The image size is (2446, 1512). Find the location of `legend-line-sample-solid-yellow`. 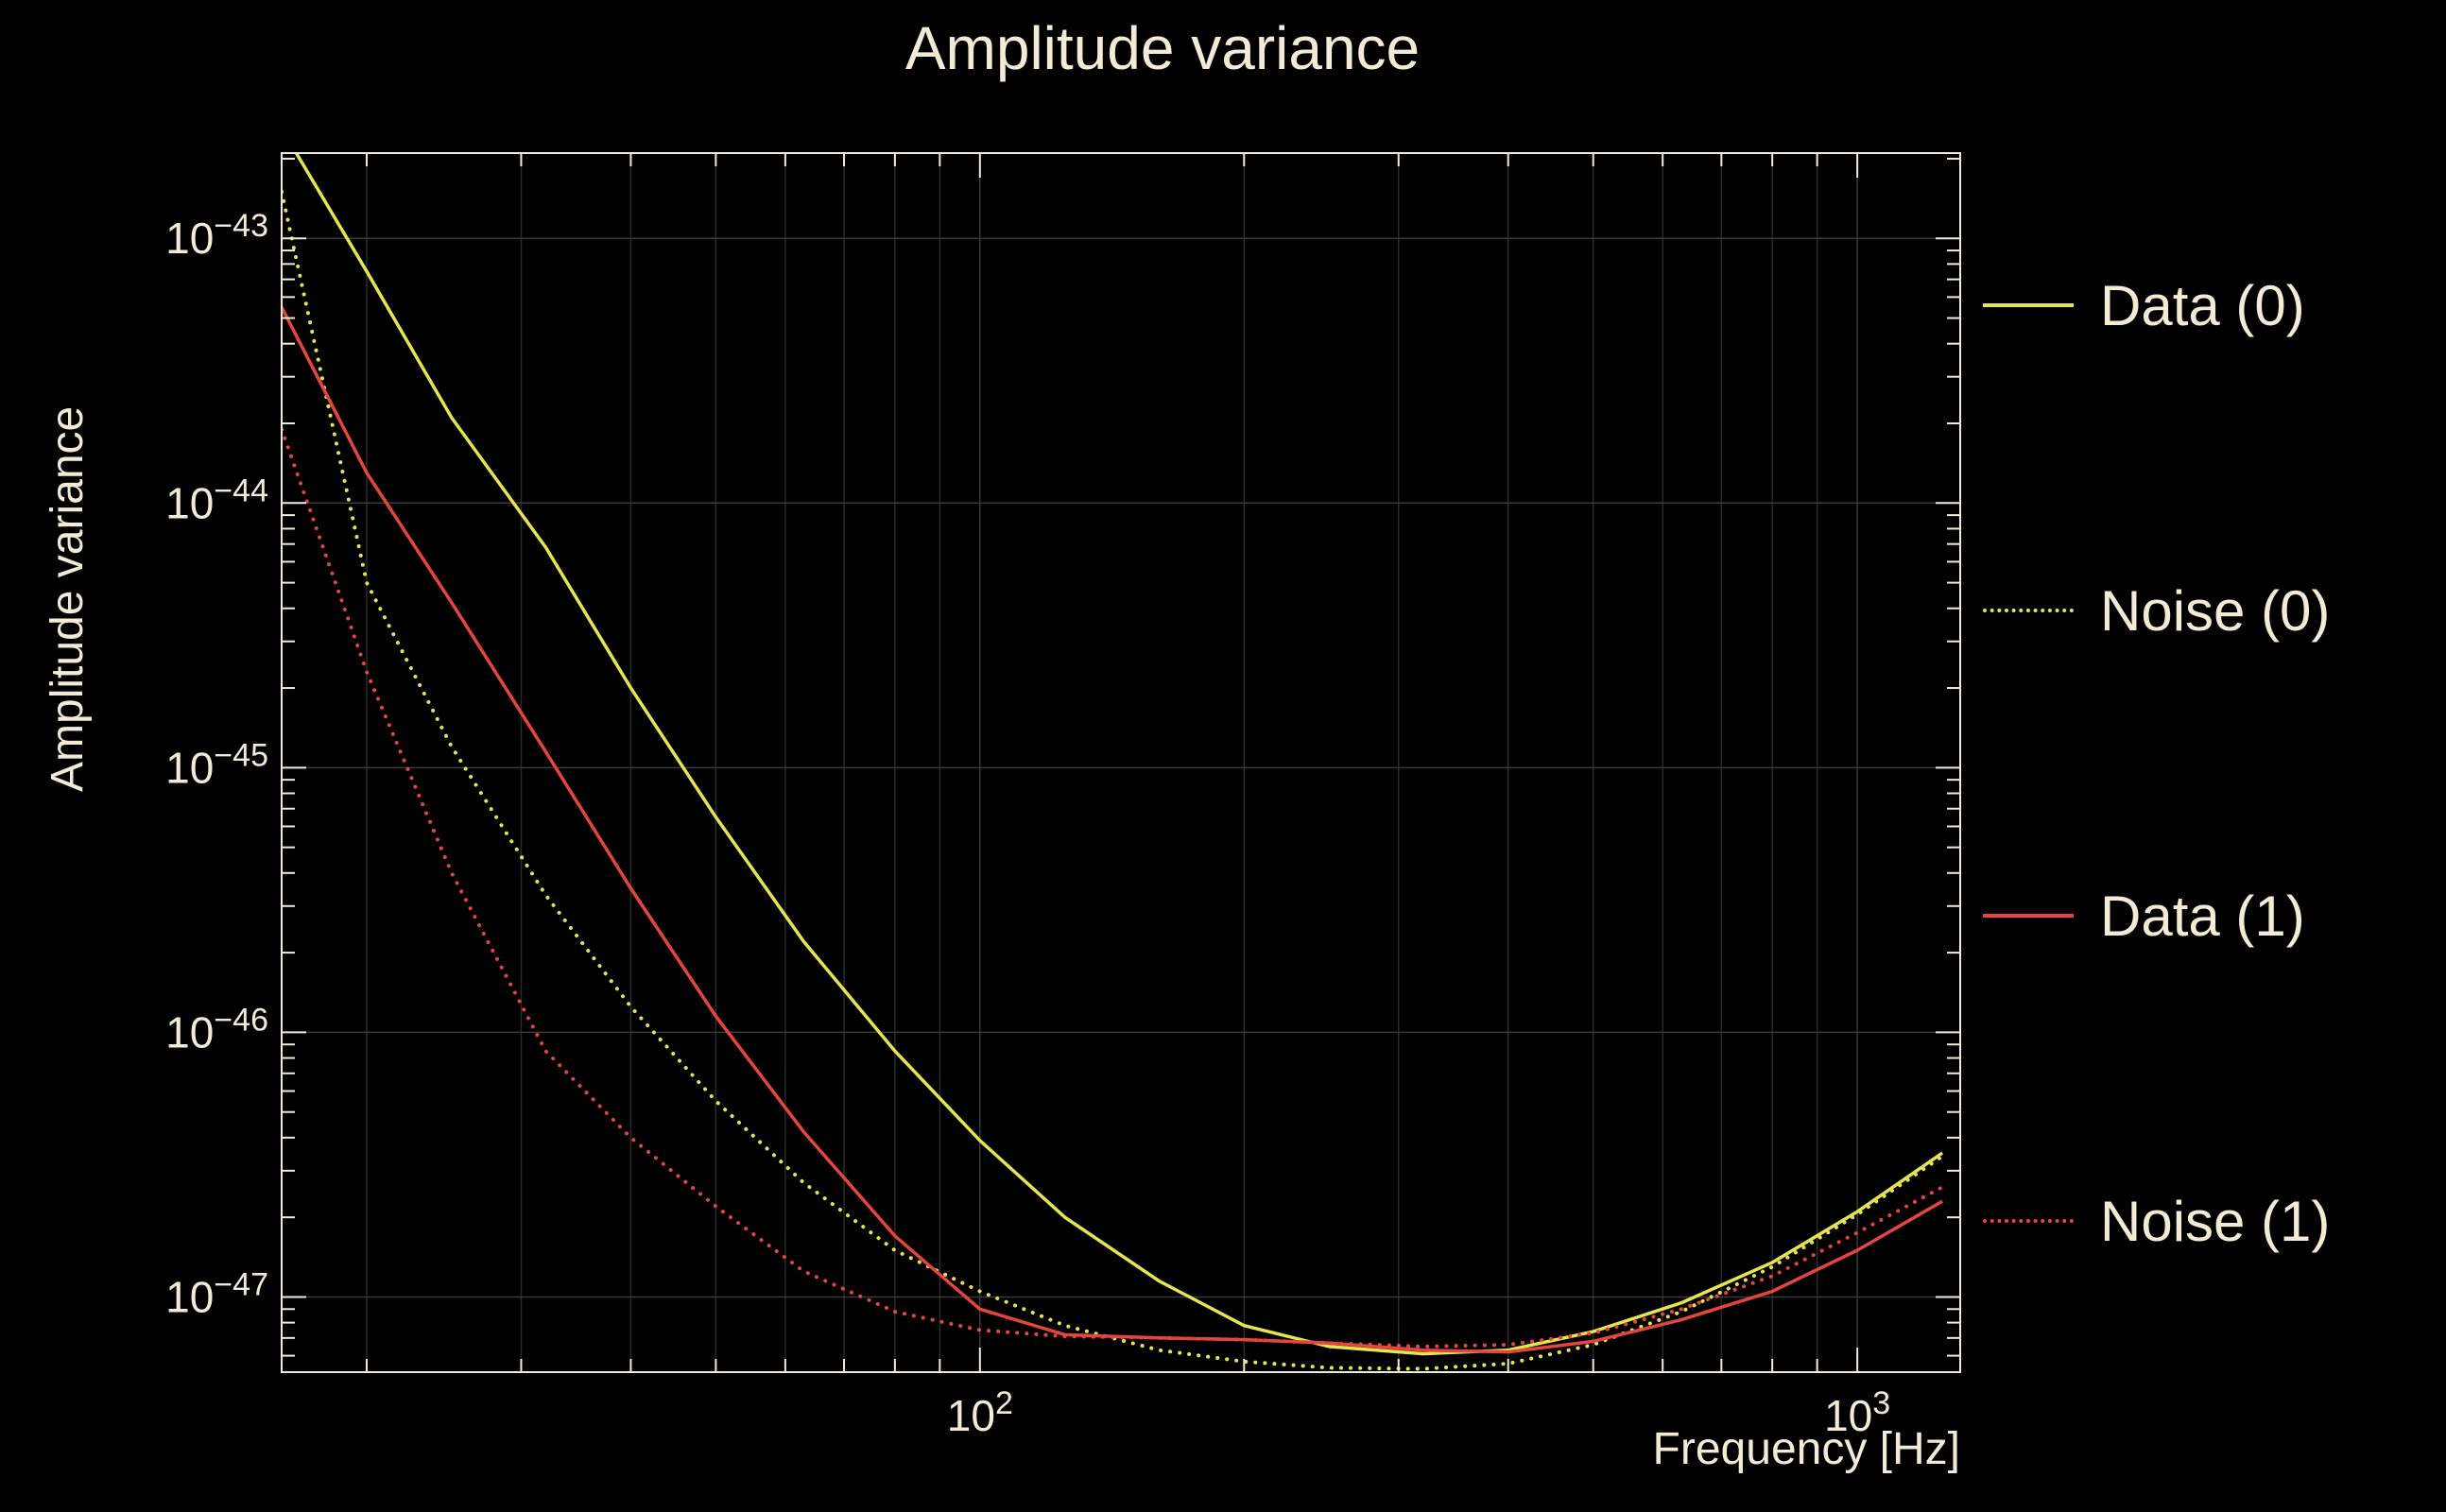

legend-line-sample-solid-yellow is located at coordinates (2028, 305).